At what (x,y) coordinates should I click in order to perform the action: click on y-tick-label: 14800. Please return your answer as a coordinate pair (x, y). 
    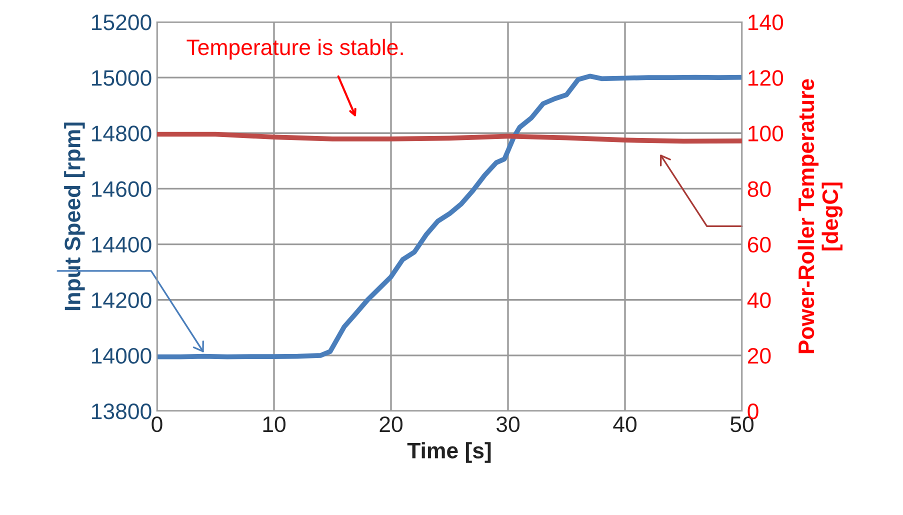
    Looking at the image, I should click on (122, 134).